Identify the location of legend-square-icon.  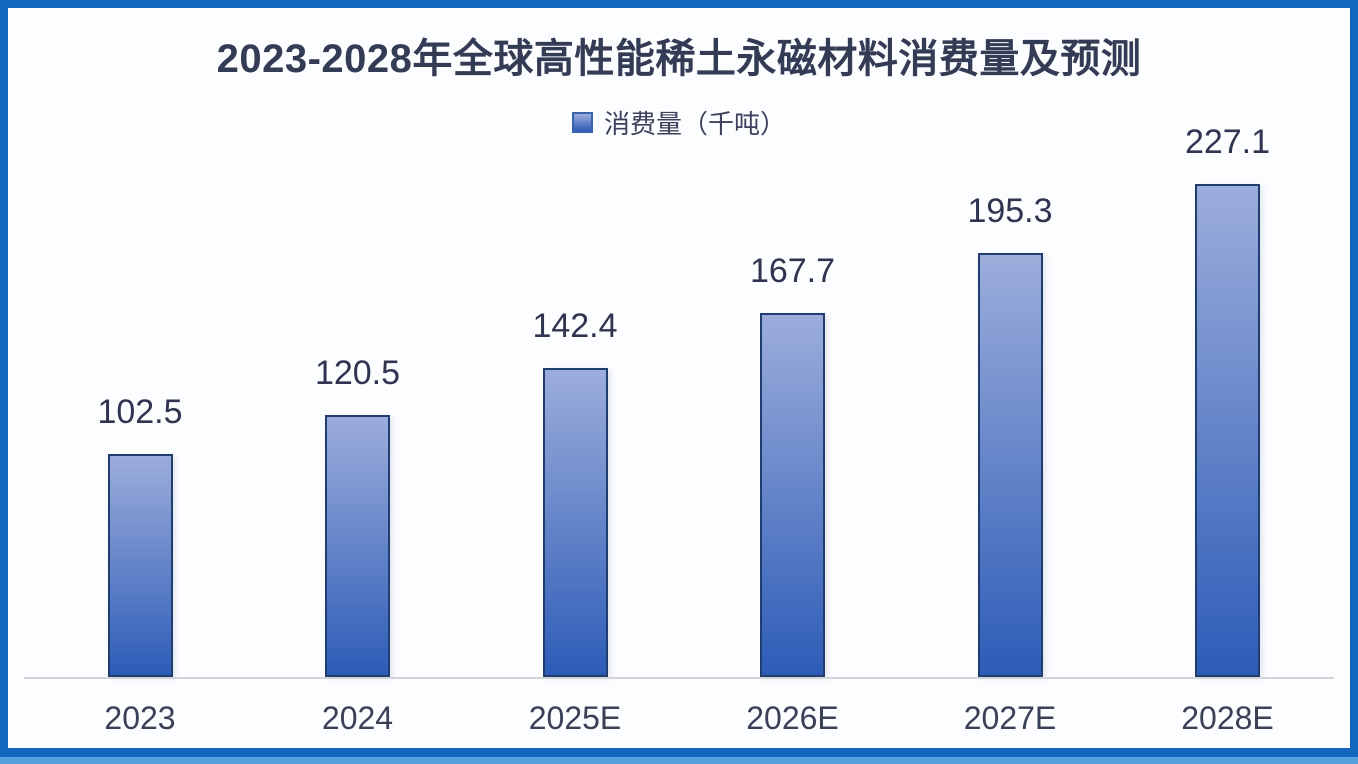
(582, 122).